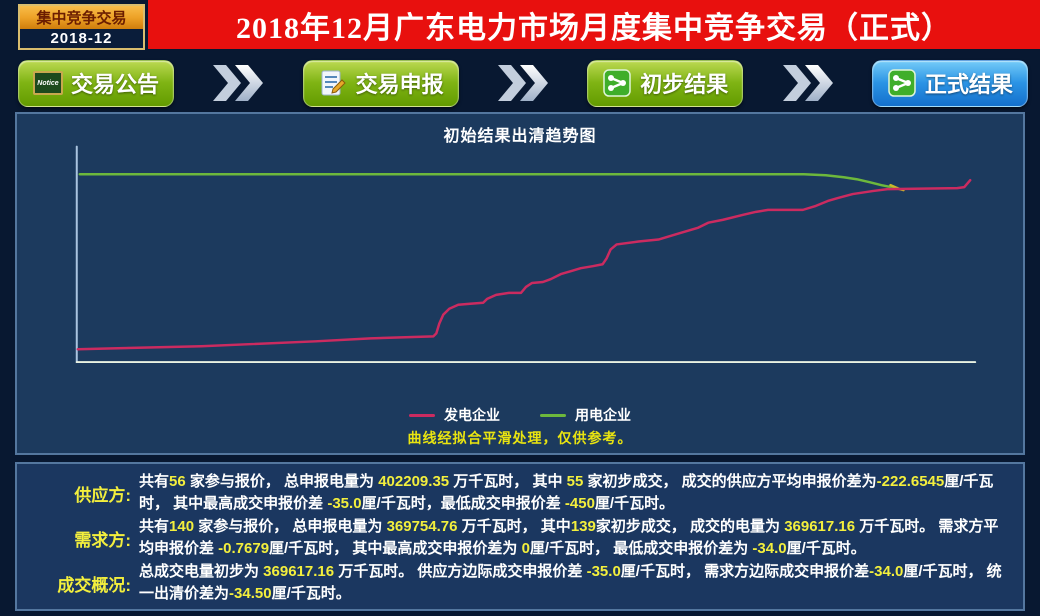 The width and height of the screenshot is (1040, 616). Describe the element at coordinates (81, 17) in the screenshot. I see `badge-title: 集中竞争交易` at that location.